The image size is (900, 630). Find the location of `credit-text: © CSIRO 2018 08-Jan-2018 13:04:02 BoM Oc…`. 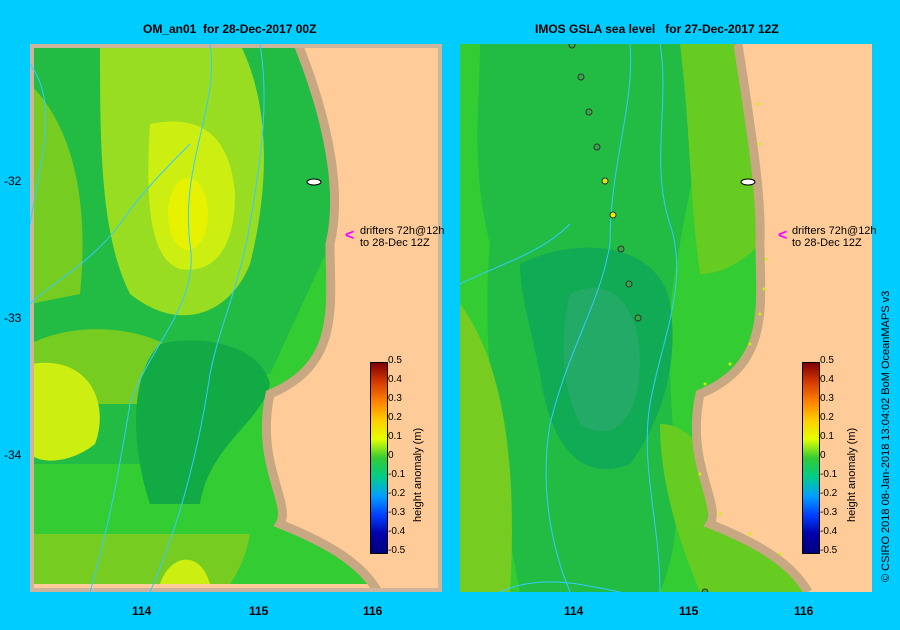

credit-text: © CSIRO 2018 08-Jan-2018 13:04:02 BoM Oc… is located at coordinates (886, 436).